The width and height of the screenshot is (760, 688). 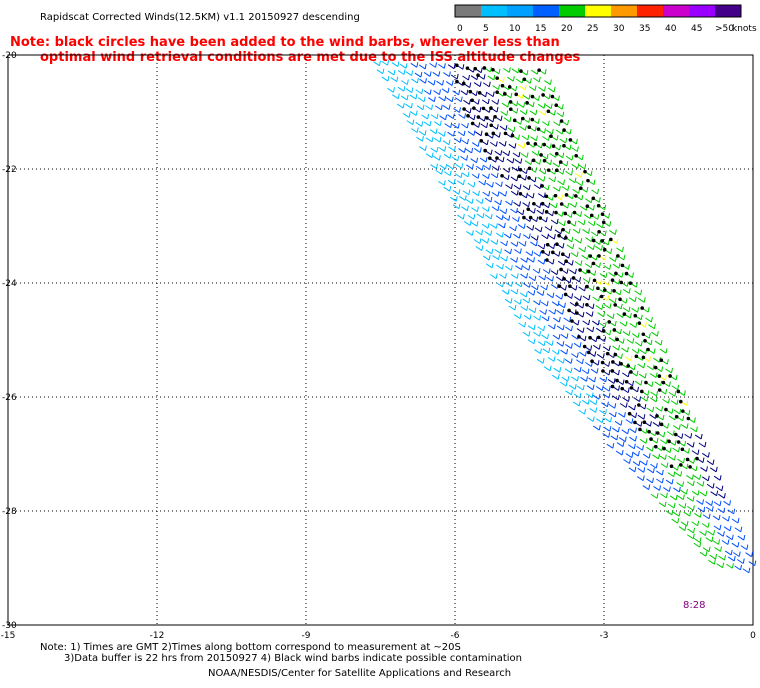 I want to click on longitude-label: -6, so click(x=455, y=636).